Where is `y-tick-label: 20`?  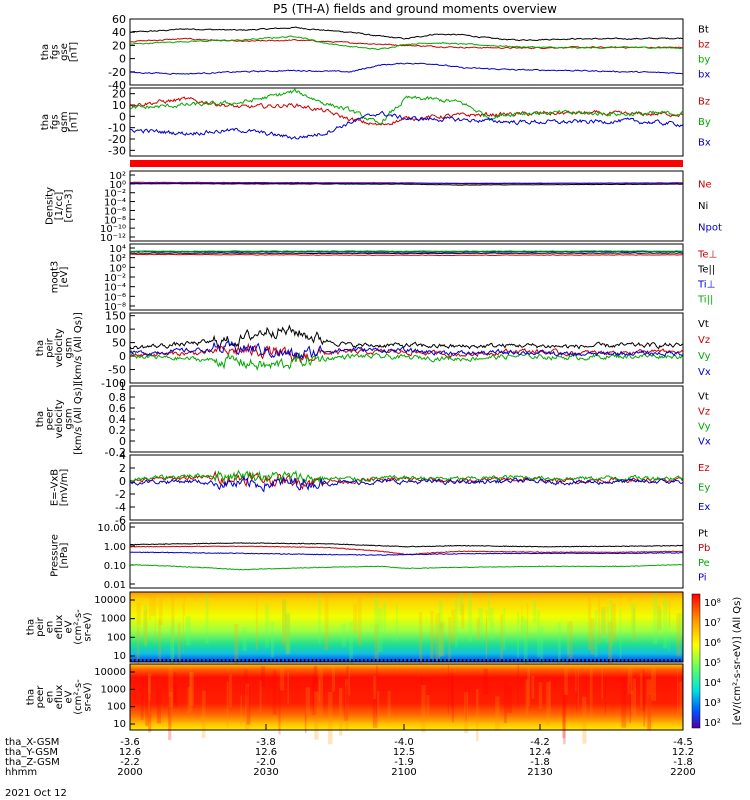 y-tick-label: 20 is located at coordinates (119, 94).